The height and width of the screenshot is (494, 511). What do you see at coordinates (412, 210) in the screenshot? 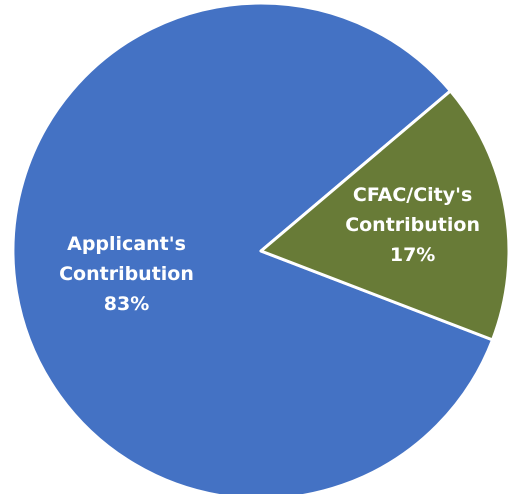
I see `slice-name: CFAC/City's Contribution` at bounding box center [412, 210].